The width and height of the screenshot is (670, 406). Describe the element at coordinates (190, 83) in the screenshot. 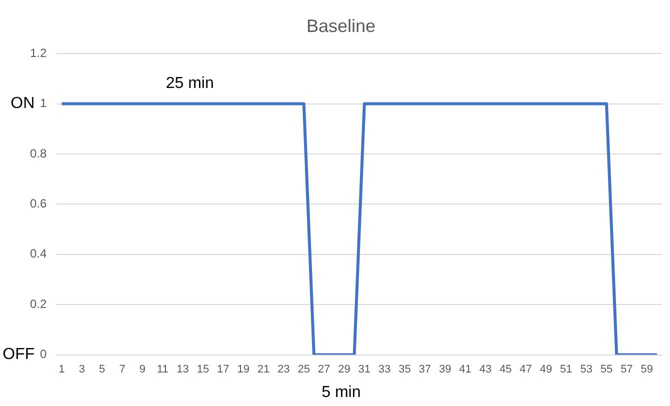

I see `annotation: 25 min` at that location.